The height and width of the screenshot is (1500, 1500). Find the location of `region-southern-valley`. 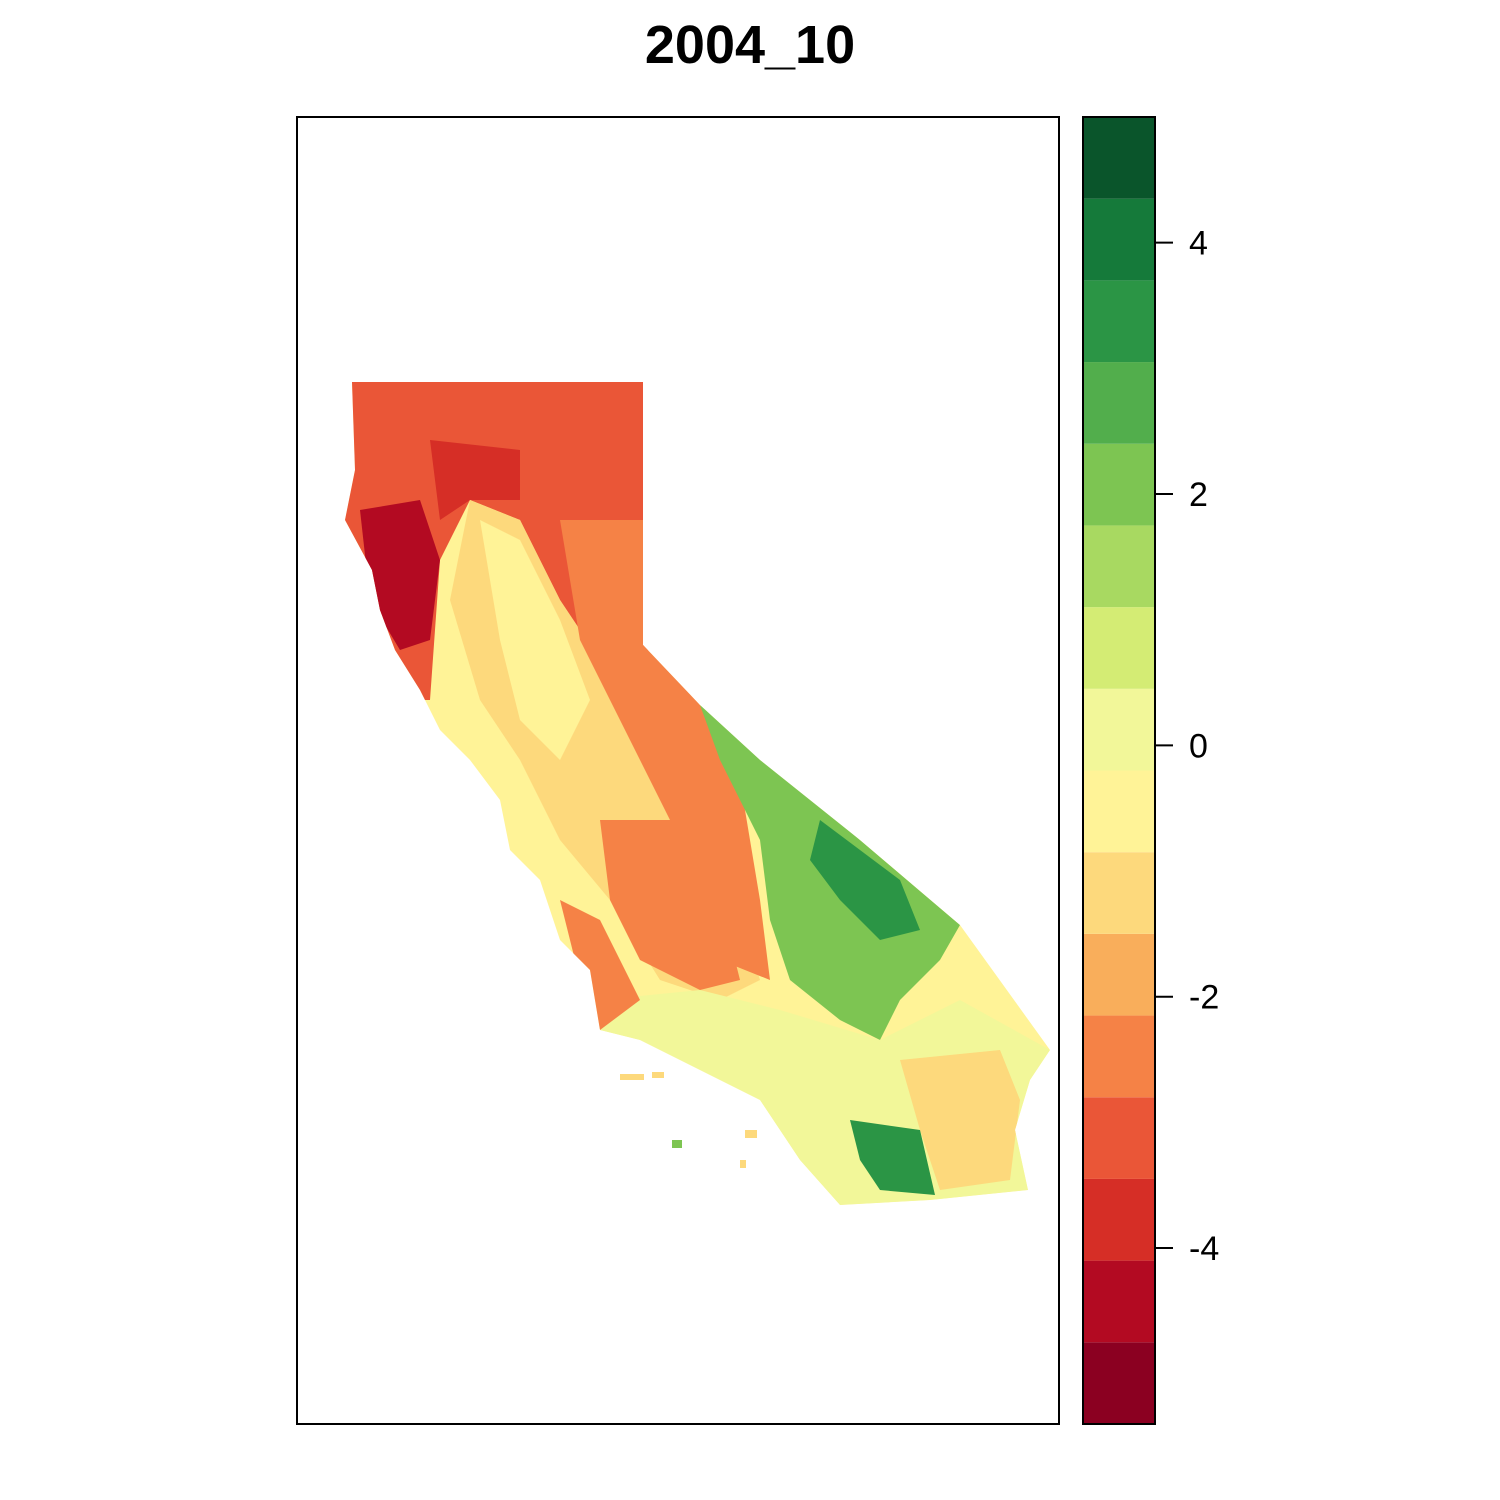

region-southern-valley is located at coordinates (670, 905).